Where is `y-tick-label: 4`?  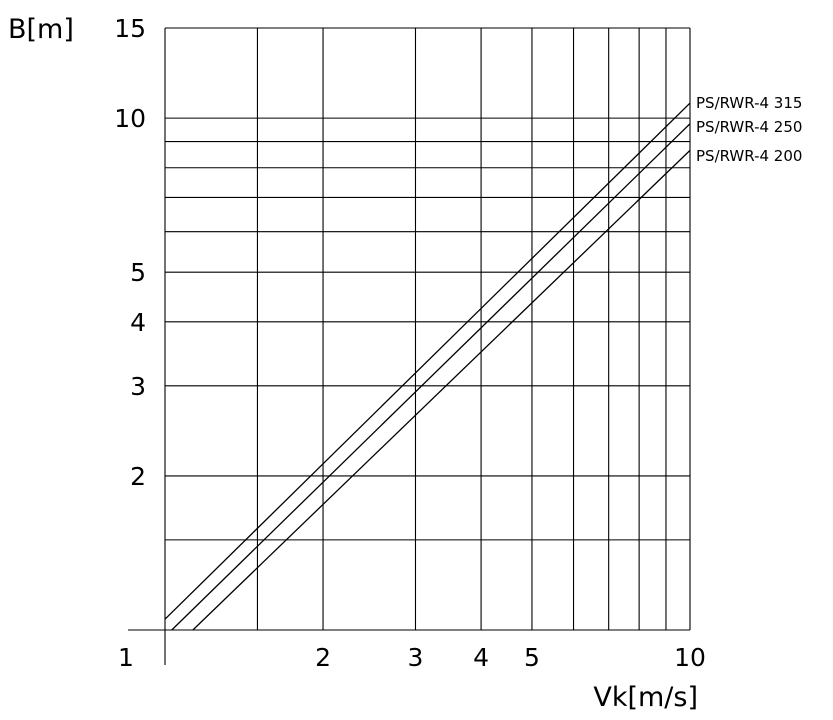 y-tick-label: 4 is located at coordinates (138, 322).